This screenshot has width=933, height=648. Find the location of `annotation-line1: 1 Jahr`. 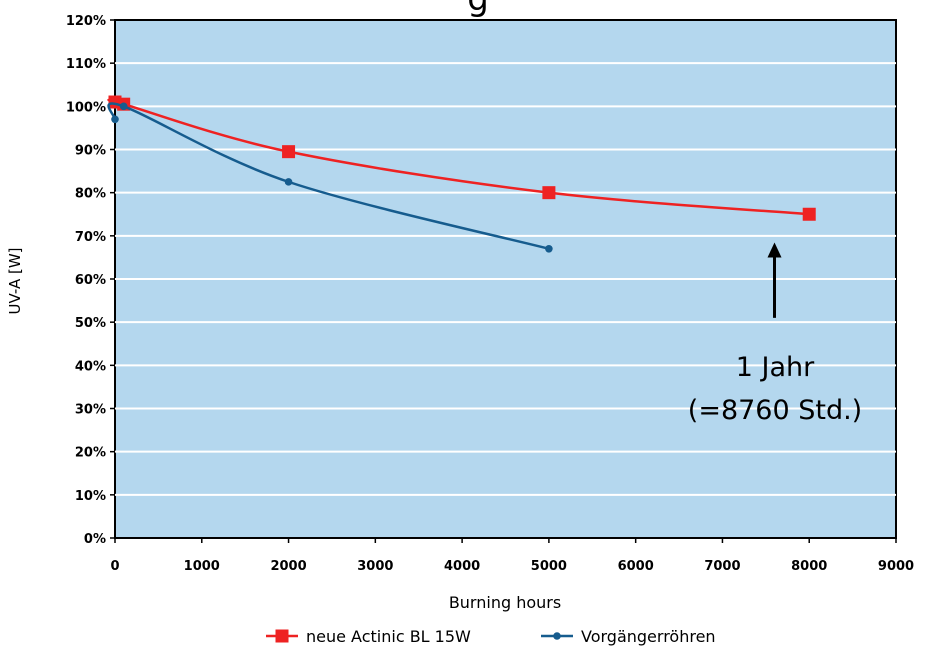

annotation-line1: 1 Jahr is located at coordinates (775, 367).